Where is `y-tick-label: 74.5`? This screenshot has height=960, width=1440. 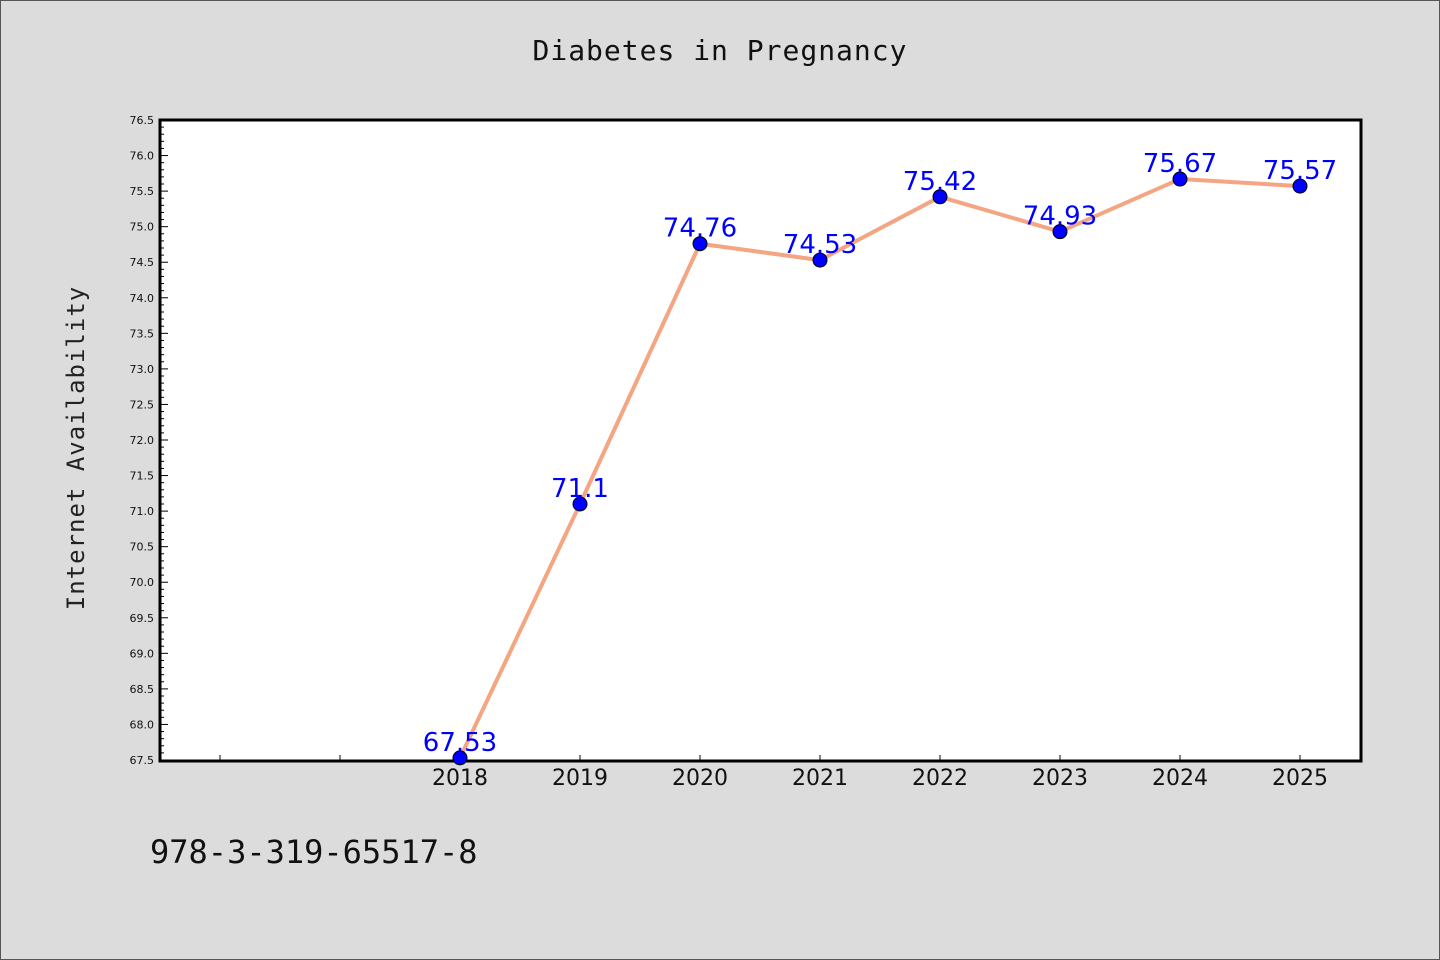
y-tick-label: 74.5 is located at coordinates (142, 262).